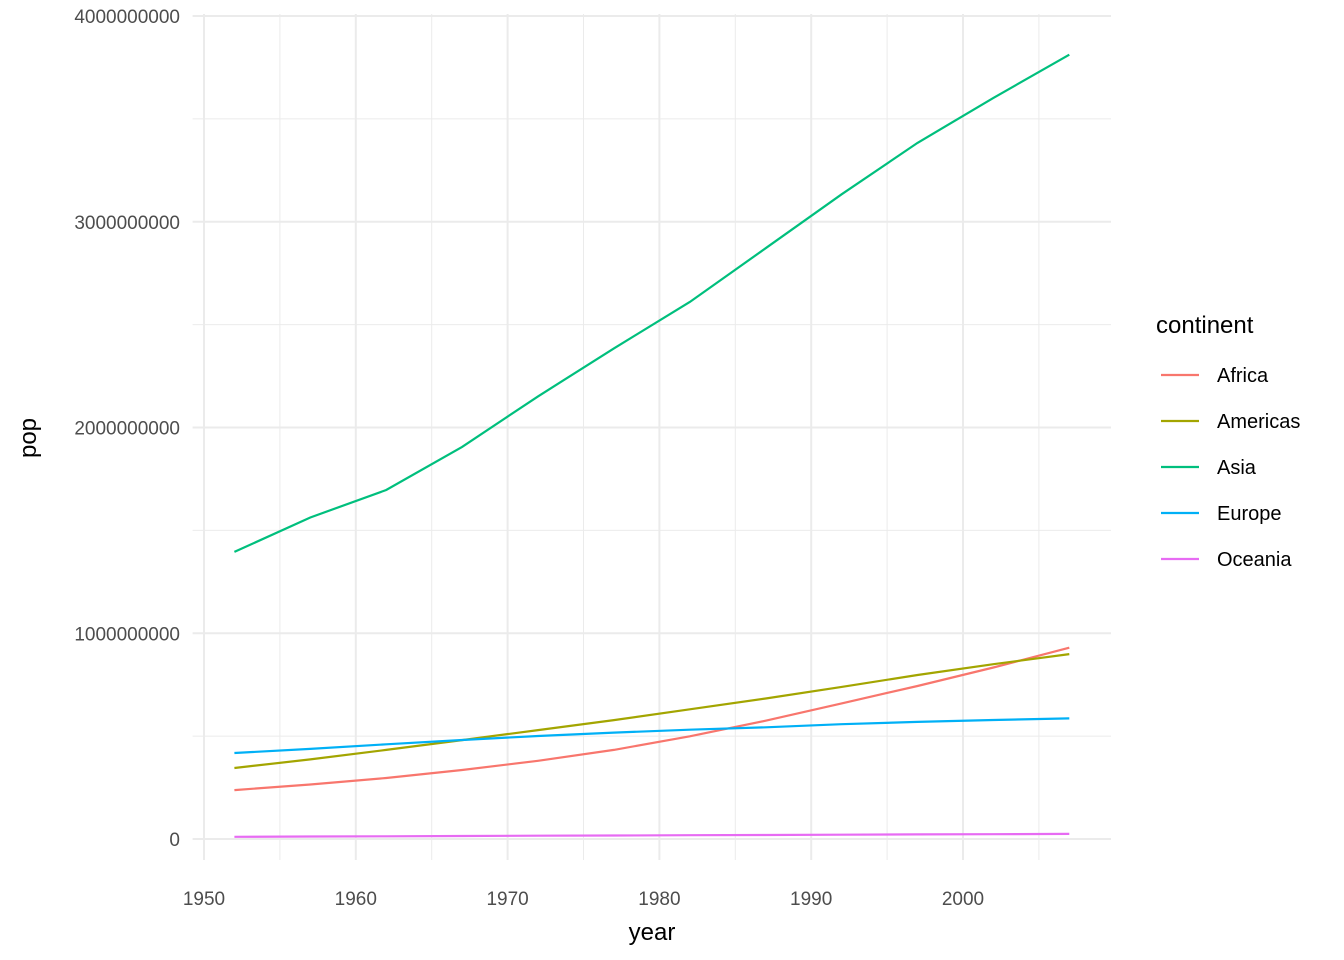  What do you see at coordinates (1249, 514) in the screenshot?
I see `legend-label: Europe` at bounding box center [1249, 514].